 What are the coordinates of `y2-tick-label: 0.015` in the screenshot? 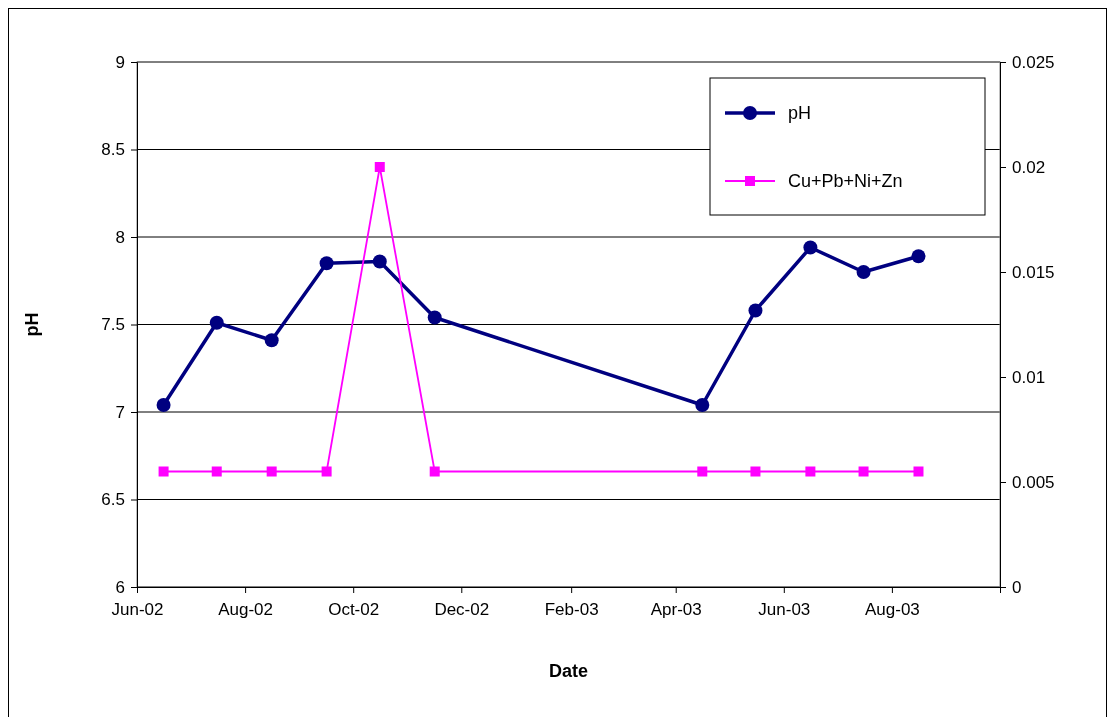 It's located at (1033, 272).